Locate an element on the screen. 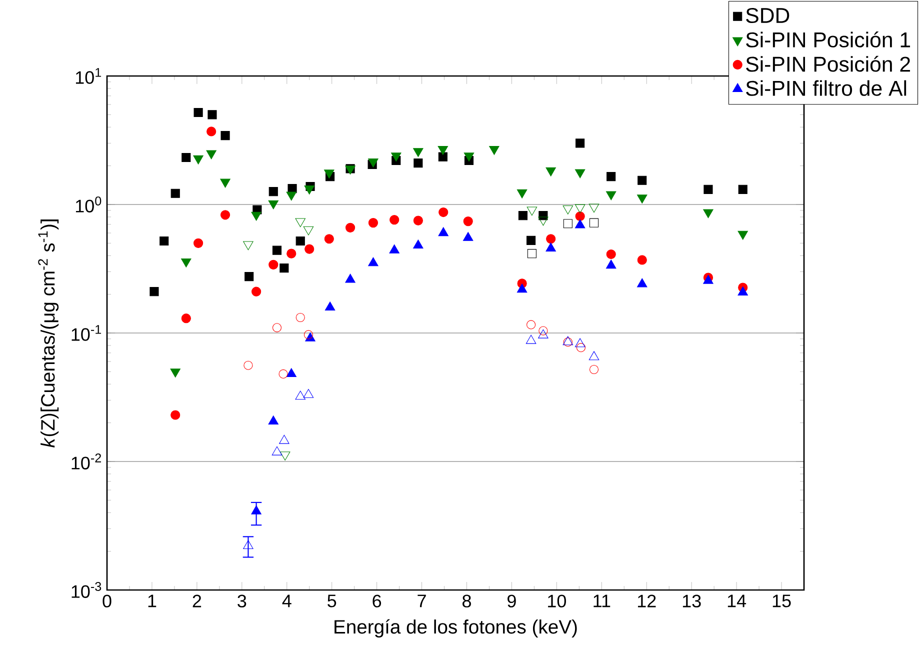 Image resolution: width=920 pixels, height=666 pixels. legend-label: SDD is located at coordinates (768, 16).